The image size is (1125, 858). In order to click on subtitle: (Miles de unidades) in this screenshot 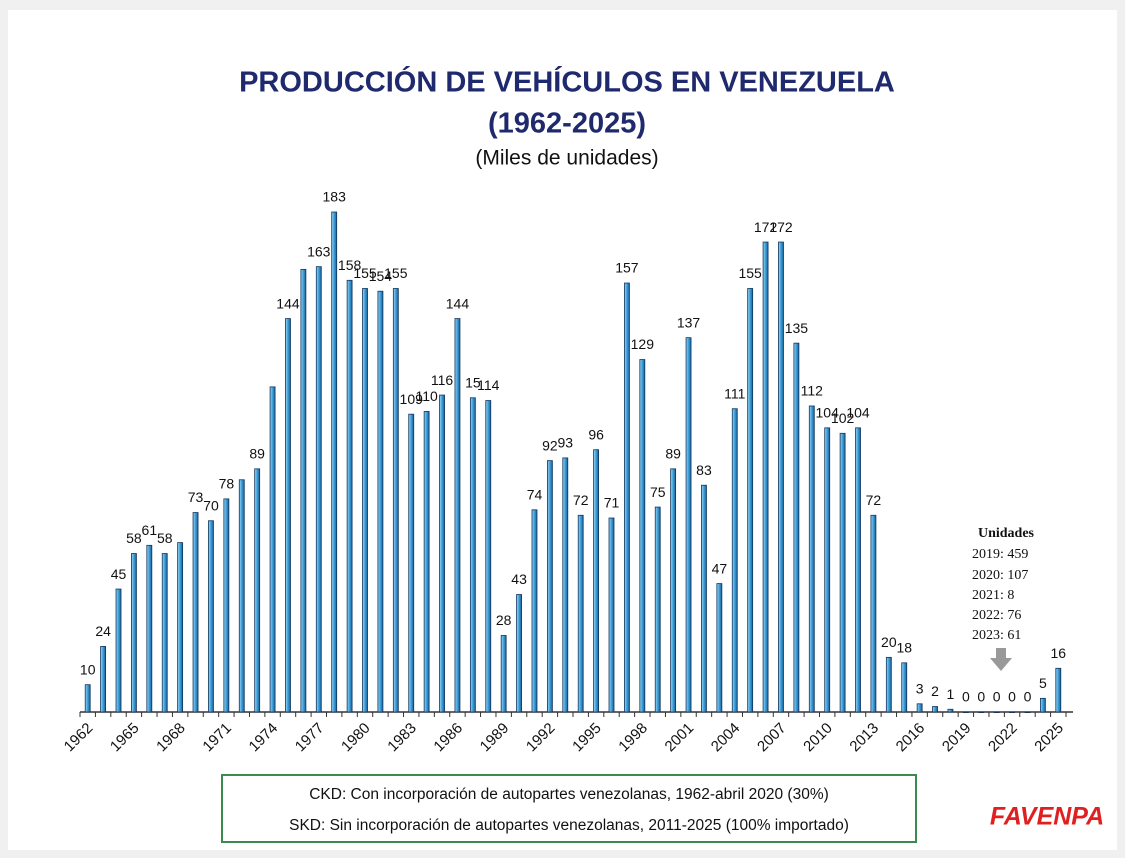, I will do `click(566, 158)`.